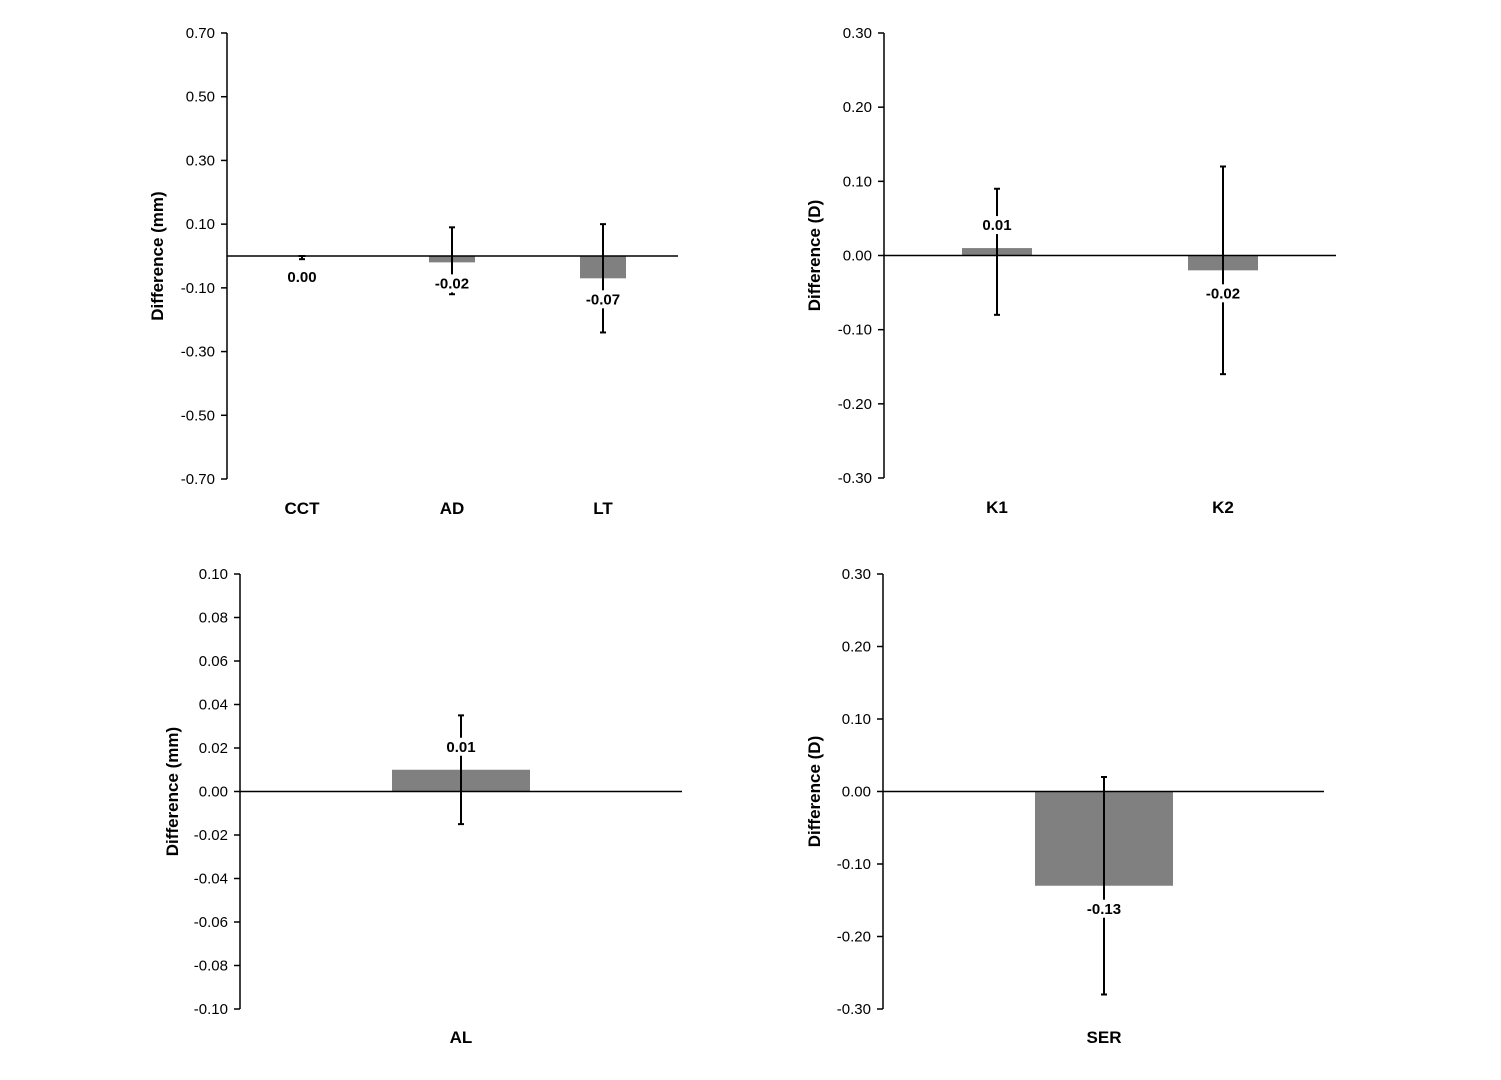 The height and width of the screenshot is (1080, 1501). I want to click on value-label-k1: 0.01, so click(996, 225).